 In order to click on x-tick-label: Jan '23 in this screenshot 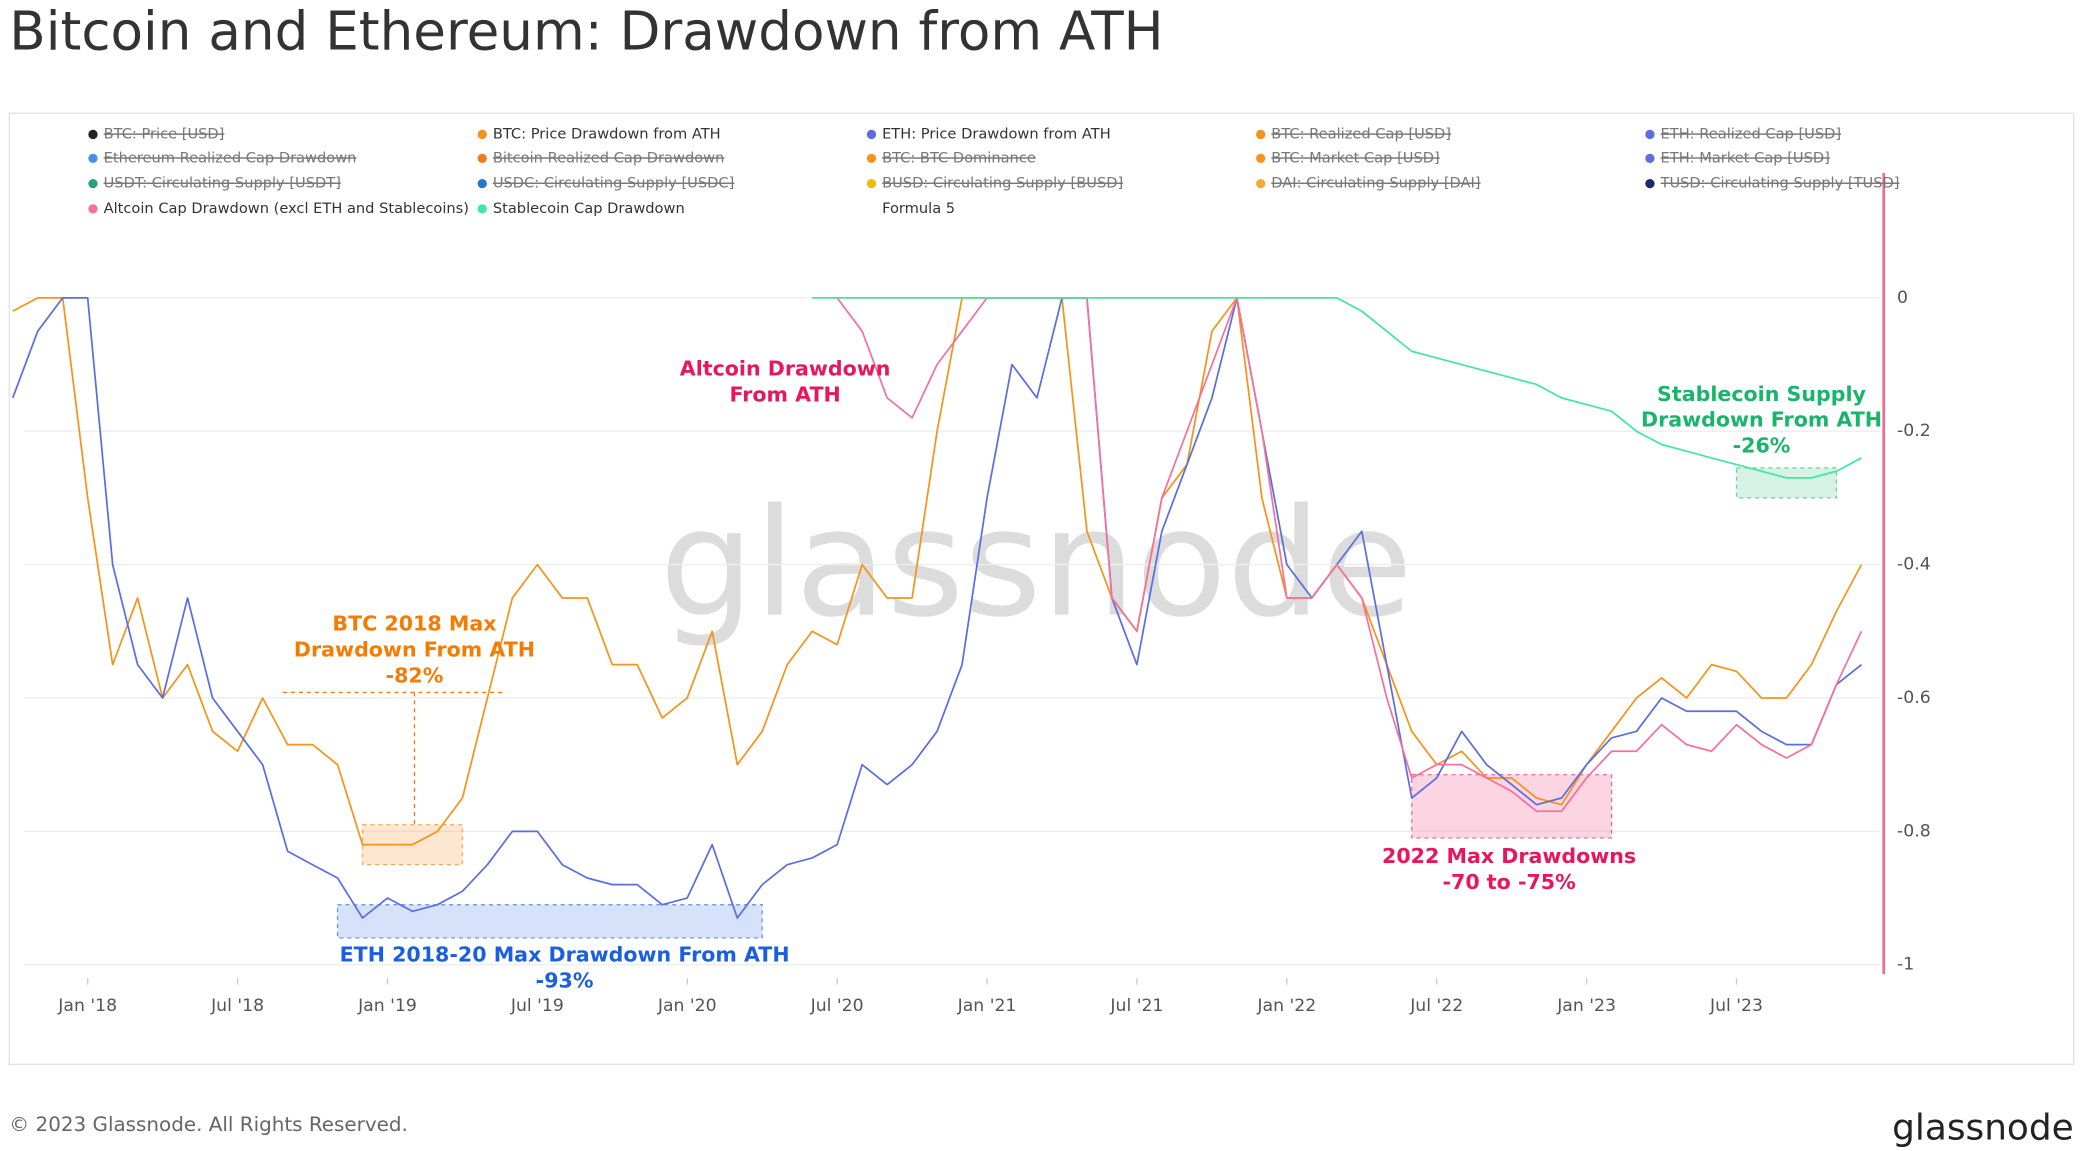, I will do `click(1586, 1006)`.